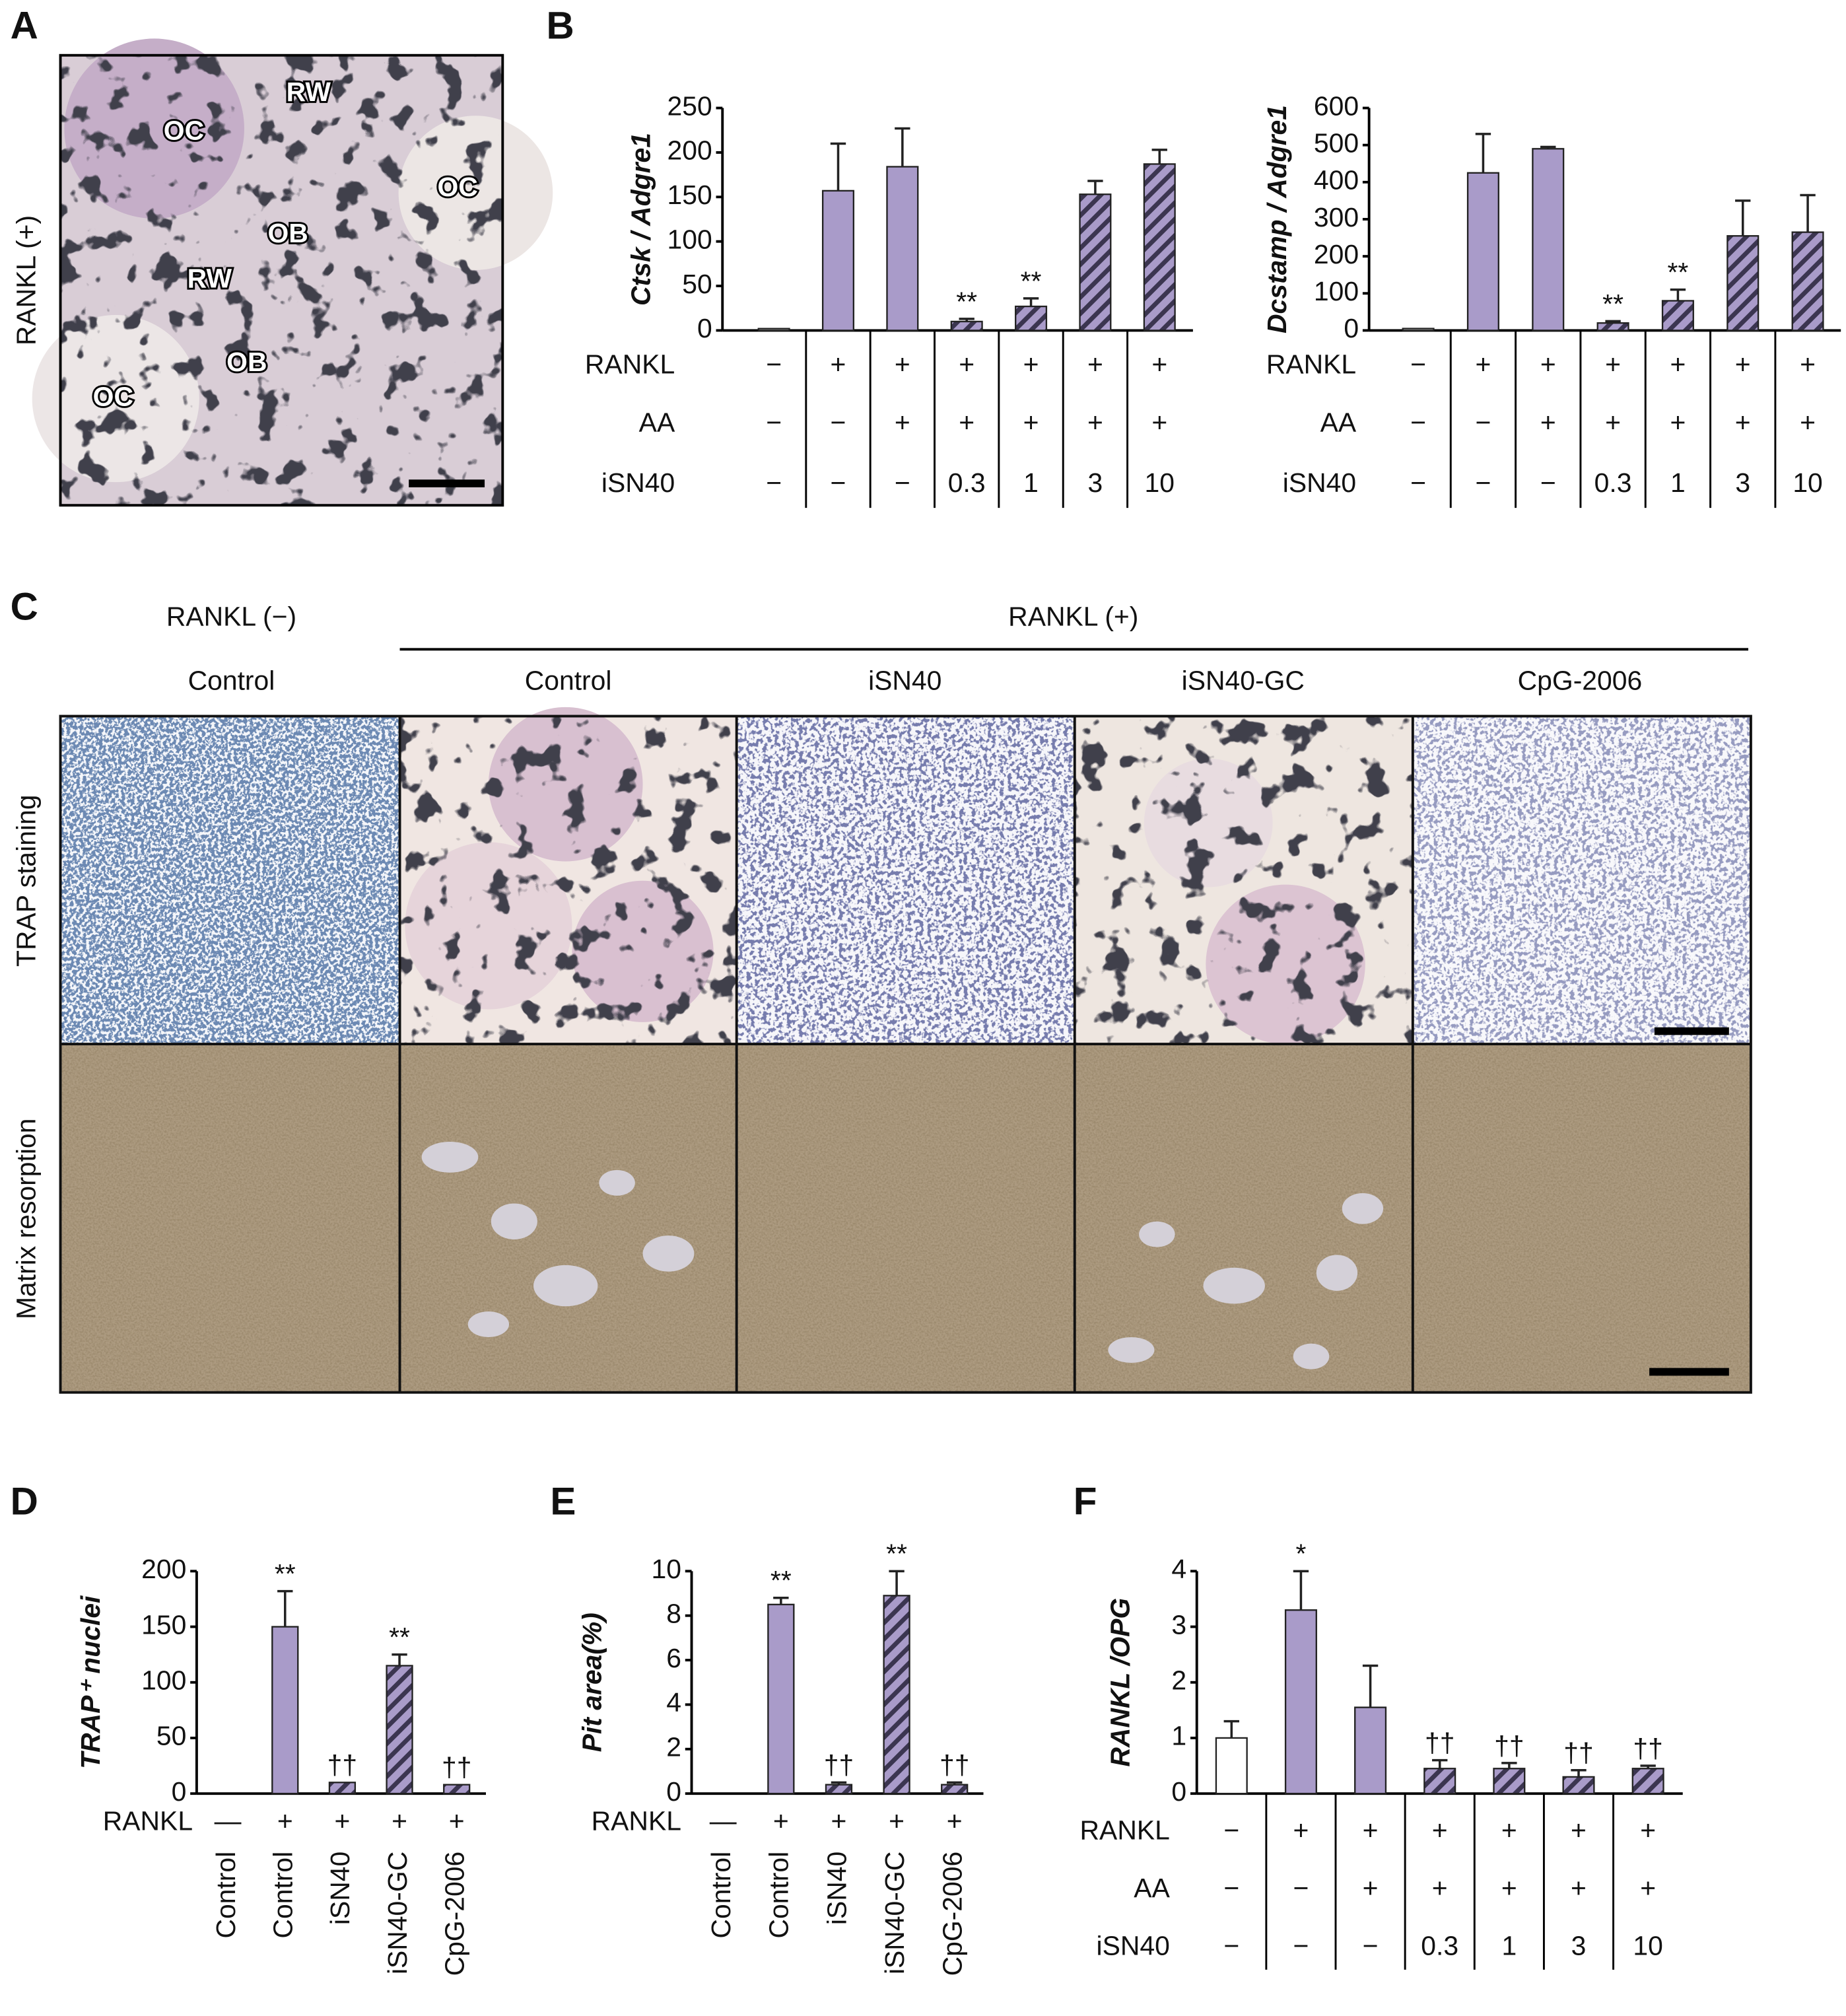 This screenshot has width=1846, height=2016. What do you see at coordinates (229, 1821) in the screenshot?
I see `condition-value: —` at bounding box center [229, 1821].